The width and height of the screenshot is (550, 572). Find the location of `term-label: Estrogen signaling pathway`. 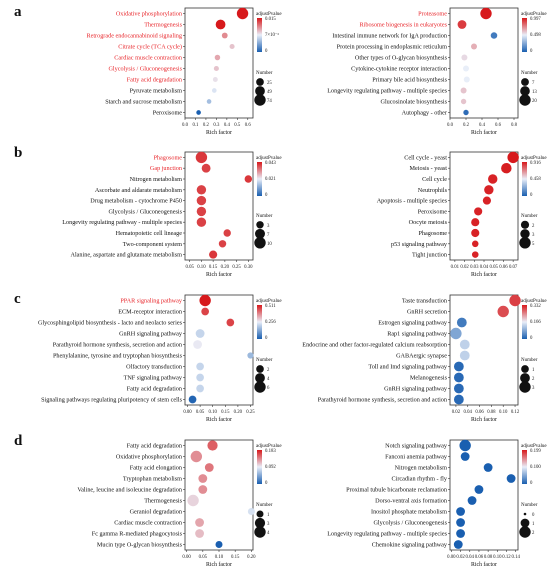

term-label: Estrogen signaling pathway is located at coordinates (413, 323).